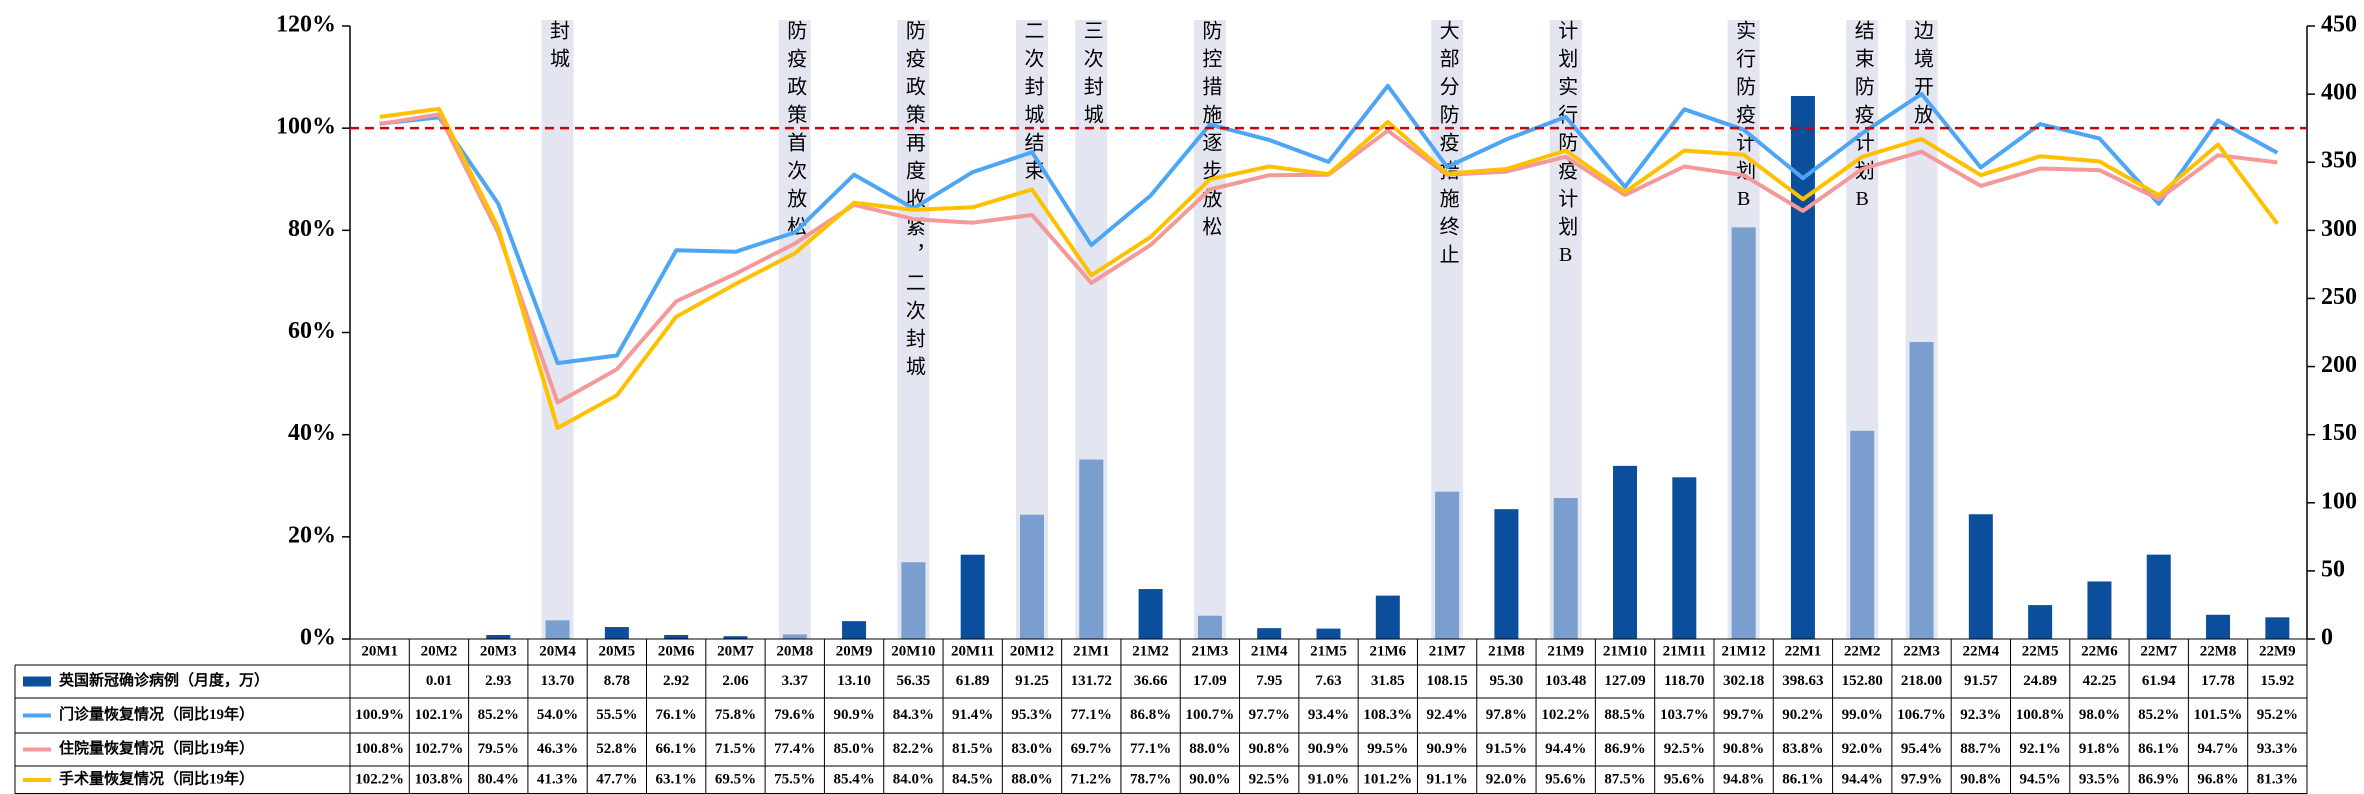  What do you see at coordinates (1802, 779) in the screenshot?
I see `table-value: 86.1%` at bounding box center [1802, 779].